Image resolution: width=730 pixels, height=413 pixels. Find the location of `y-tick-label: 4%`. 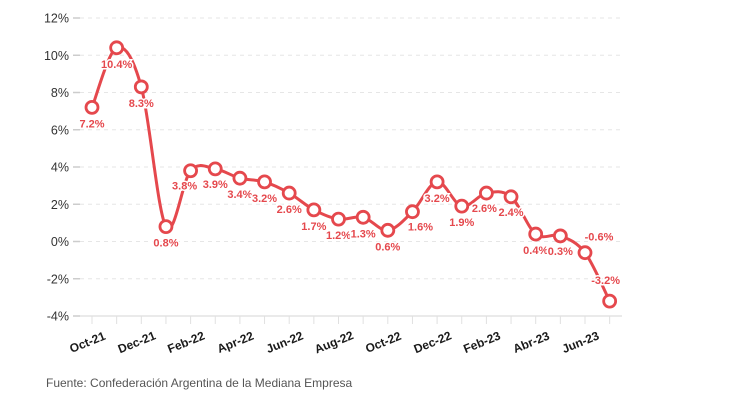

y-tick-label: 4% is located at coordinates (60, 168).